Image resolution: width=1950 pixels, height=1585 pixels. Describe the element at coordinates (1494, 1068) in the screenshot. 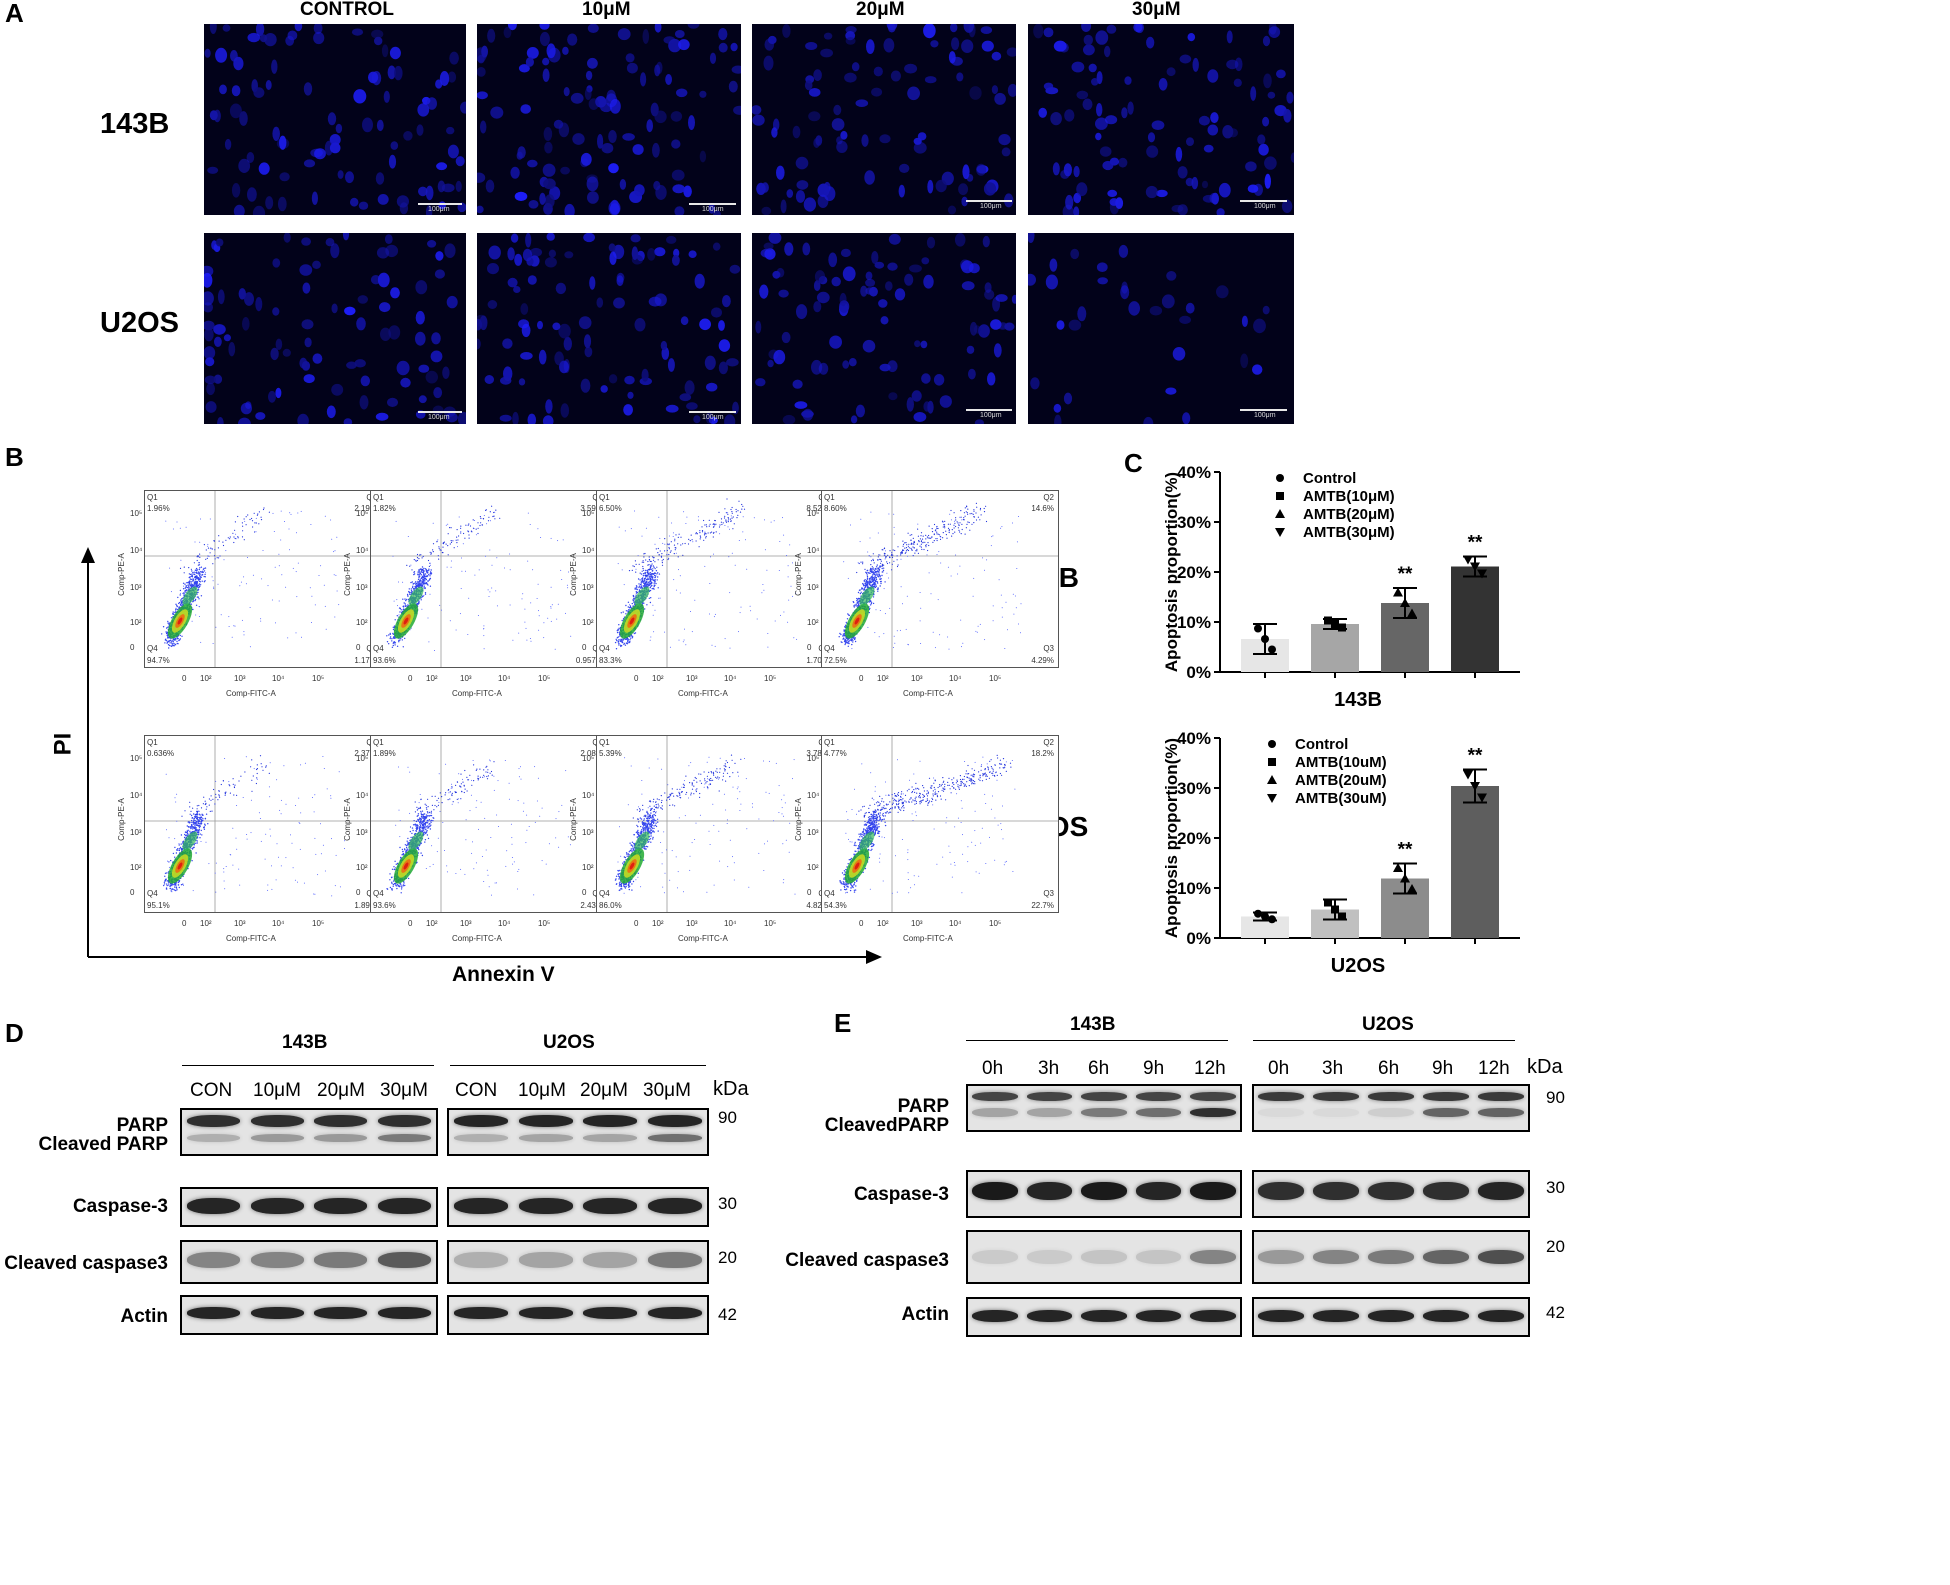

I see `lane-label: 12h` at that location.